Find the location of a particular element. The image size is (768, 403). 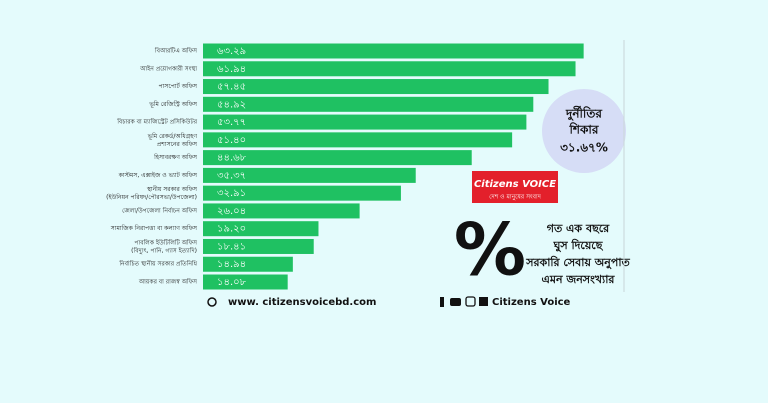

category-label: আয়কর বা রাজস্ব অফিস is located at coordinates (168, 282).